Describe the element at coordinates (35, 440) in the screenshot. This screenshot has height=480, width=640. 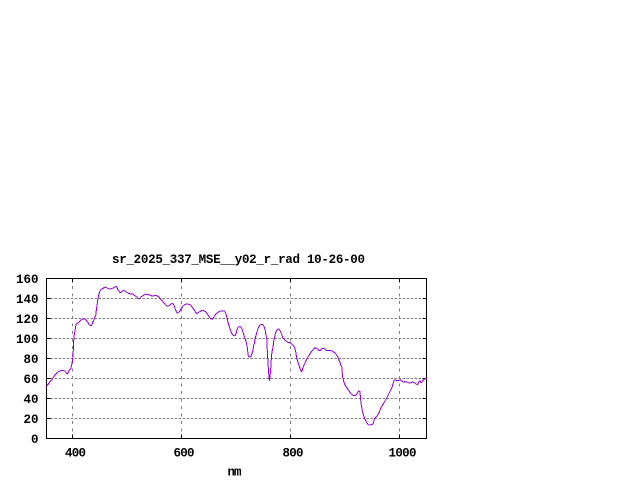
I see `svg-text: 0` at that location.